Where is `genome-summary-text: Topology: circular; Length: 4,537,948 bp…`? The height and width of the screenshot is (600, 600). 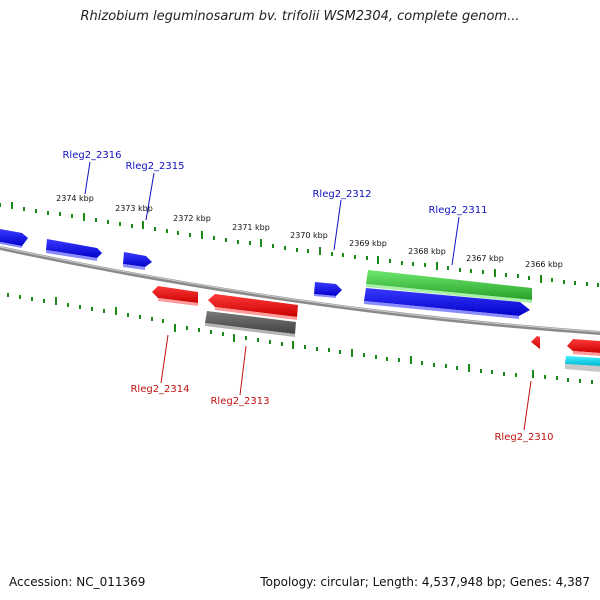
genome-summary-text: Topology: circular; Length: 4,537,948 bp… is located at coordinates (425, 582).